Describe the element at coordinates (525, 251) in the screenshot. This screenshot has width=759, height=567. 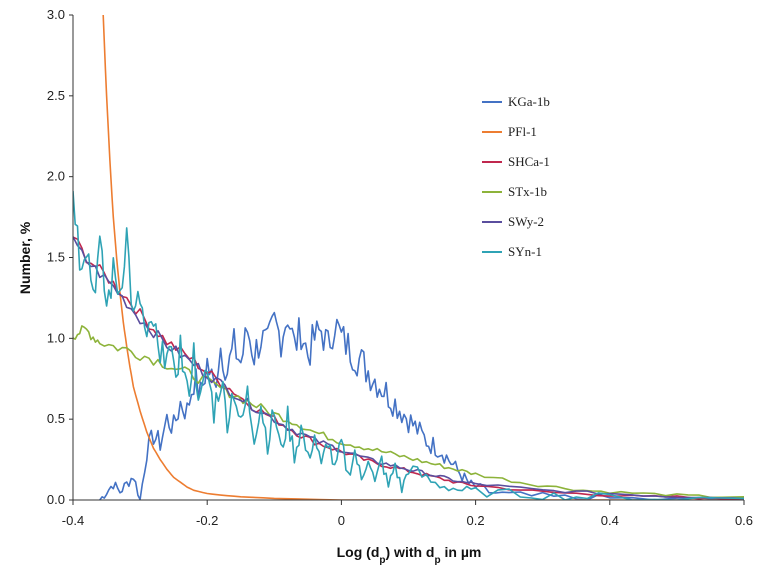
I see `legend-label: SYn-1` at that location.